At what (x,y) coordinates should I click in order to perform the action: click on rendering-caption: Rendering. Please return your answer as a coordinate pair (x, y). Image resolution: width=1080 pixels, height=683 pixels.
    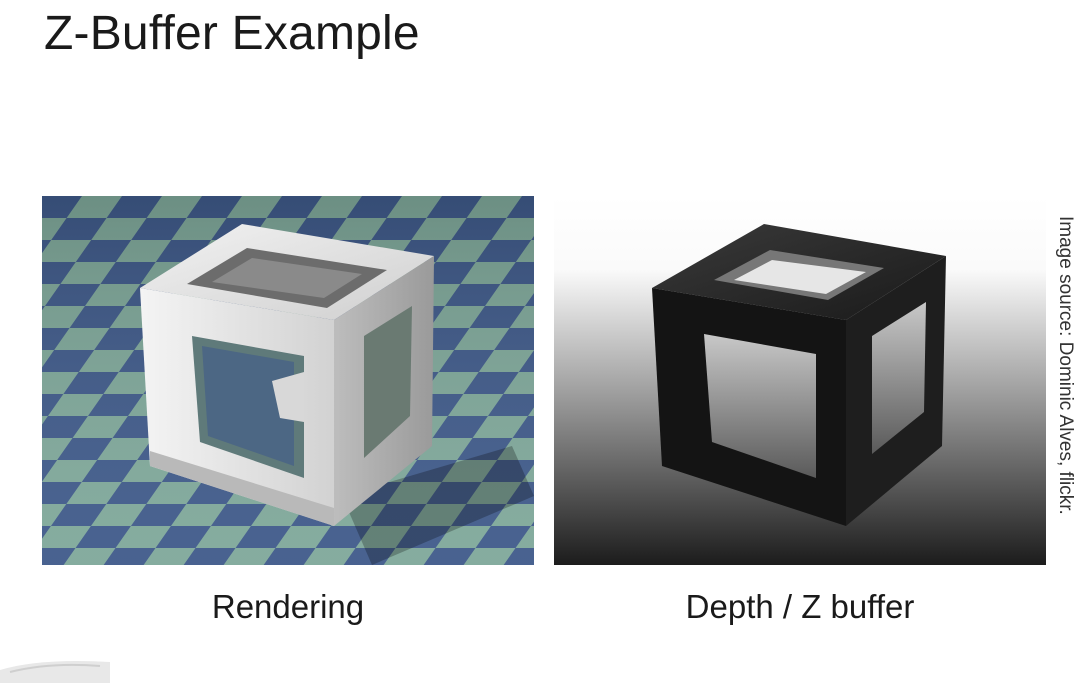
    Looking at the image, I should click on (288, 606).